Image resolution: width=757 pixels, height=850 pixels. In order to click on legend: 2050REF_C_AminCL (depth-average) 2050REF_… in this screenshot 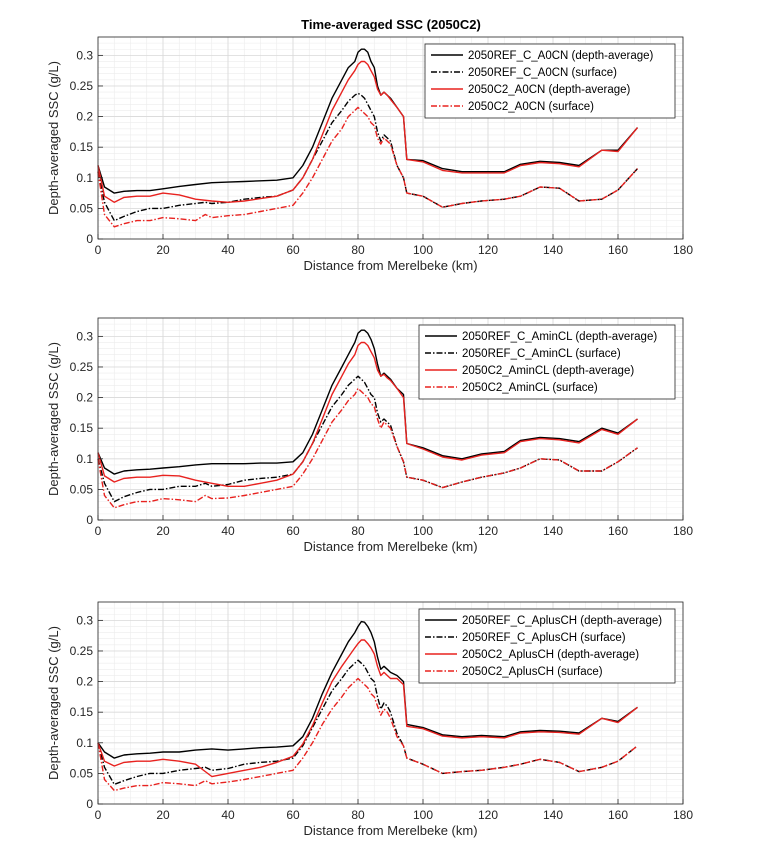, I will do `click(547, 362)`.